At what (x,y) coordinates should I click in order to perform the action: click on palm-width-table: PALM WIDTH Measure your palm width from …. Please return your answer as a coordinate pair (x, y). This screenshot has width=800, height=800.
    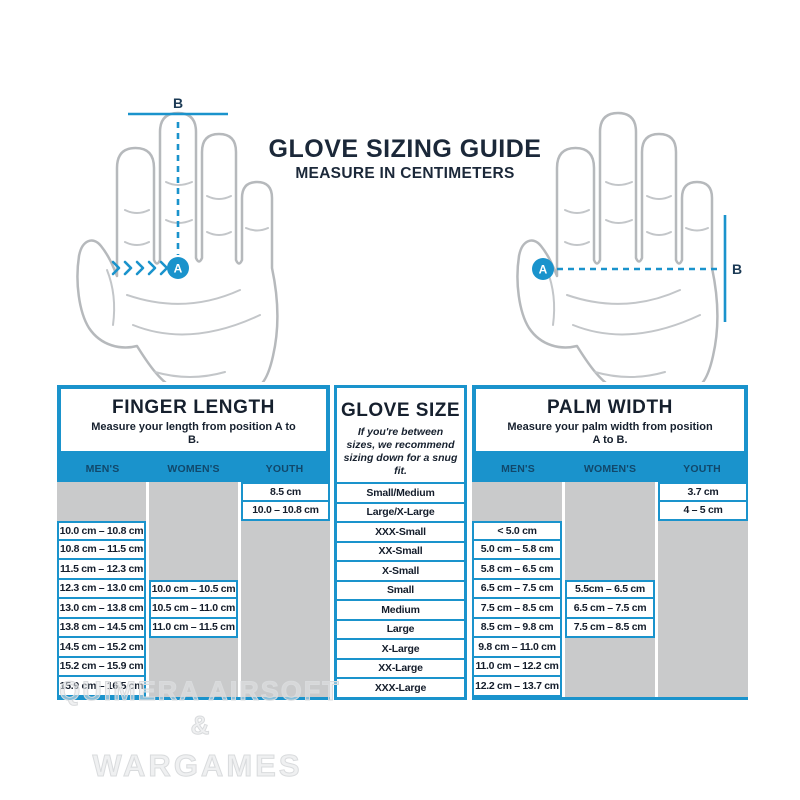
    Looking at the image, I should click on (610, 542).